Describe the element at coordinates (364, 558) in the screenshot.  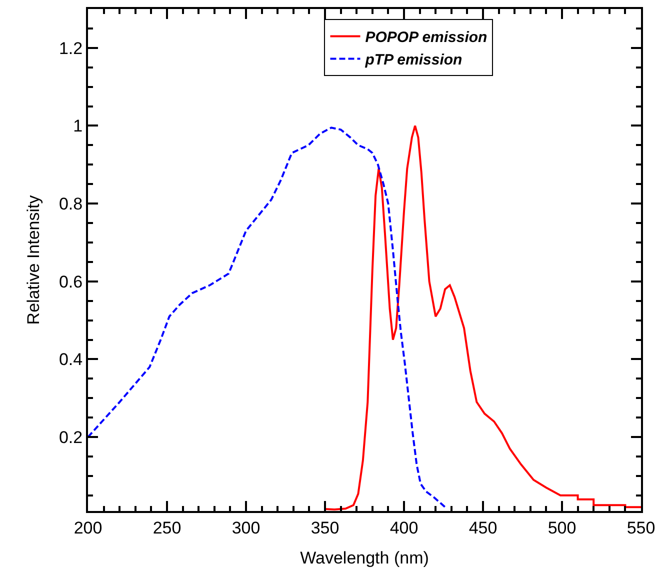
I see `x-axis-title: Wavelength (nm)` at that location.